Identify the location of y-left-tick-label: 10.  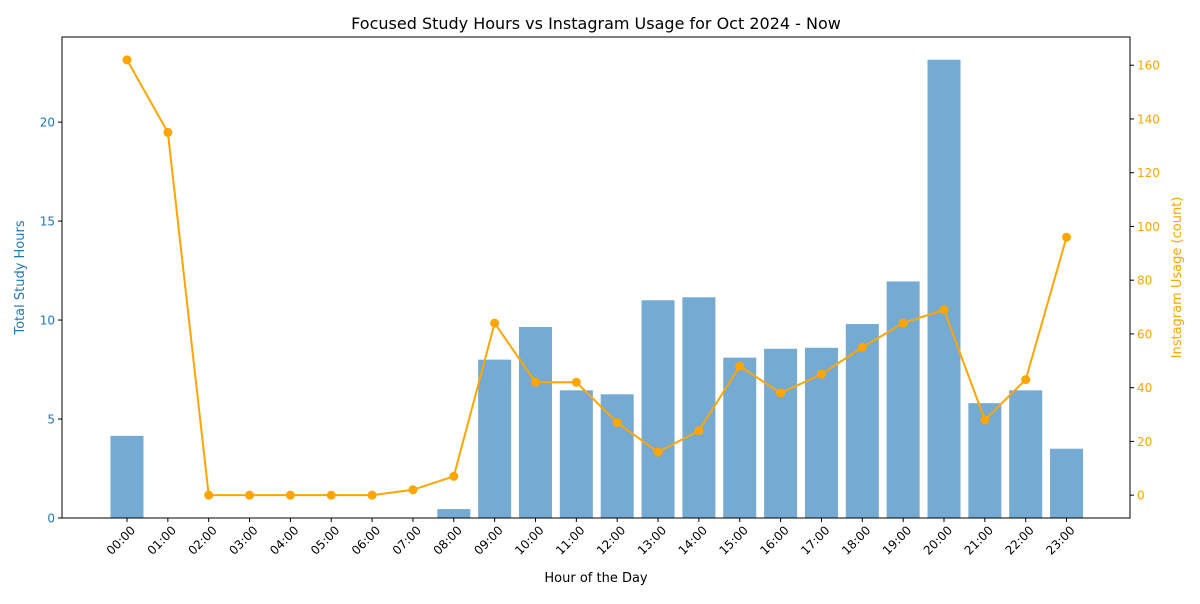
(47, 321).